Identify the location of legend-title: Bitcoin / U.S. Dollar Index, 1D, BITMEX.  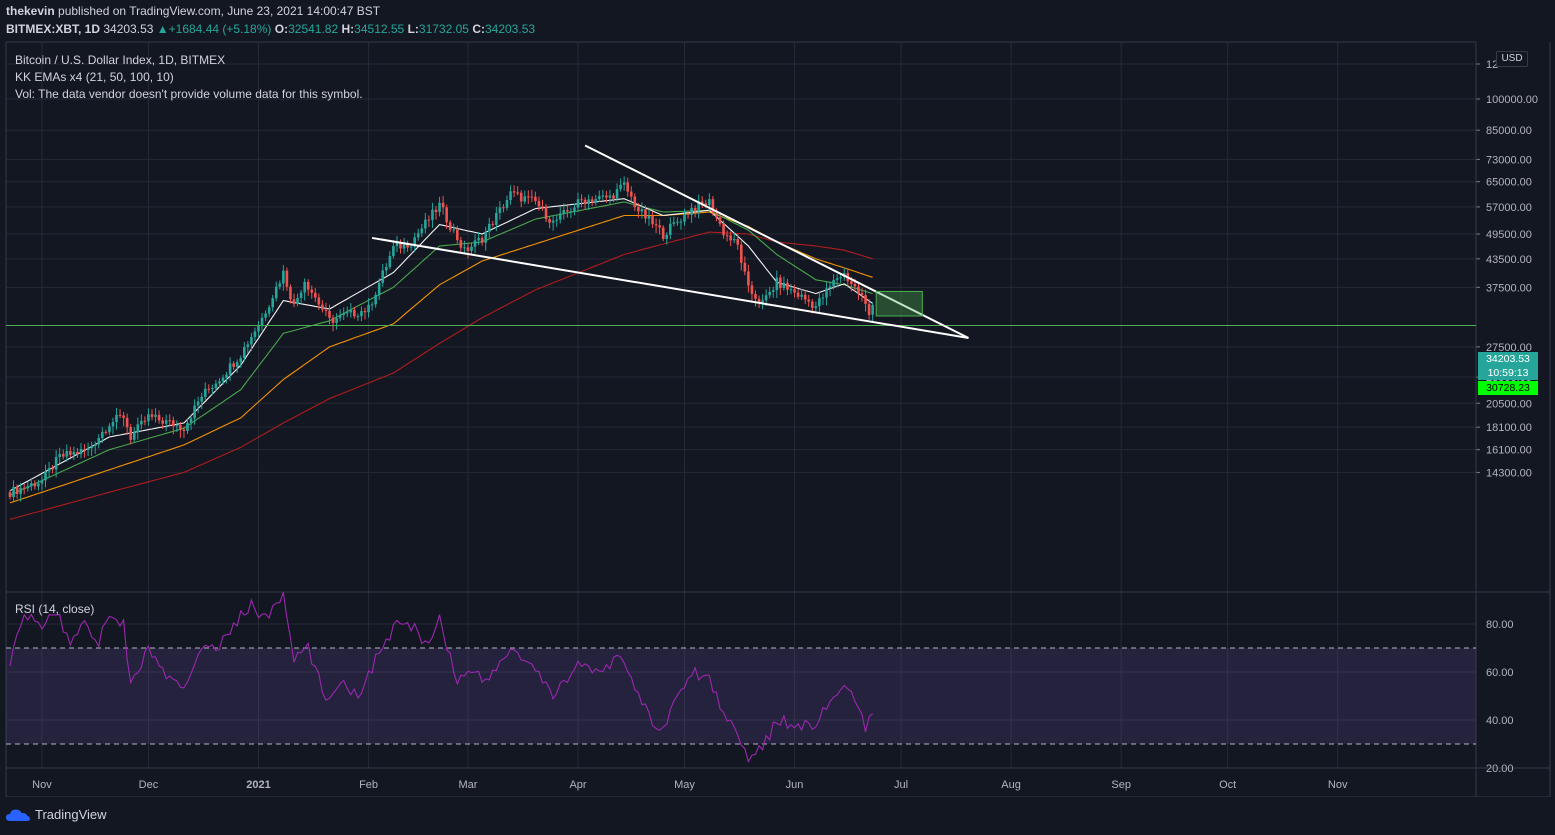
(120, 60).